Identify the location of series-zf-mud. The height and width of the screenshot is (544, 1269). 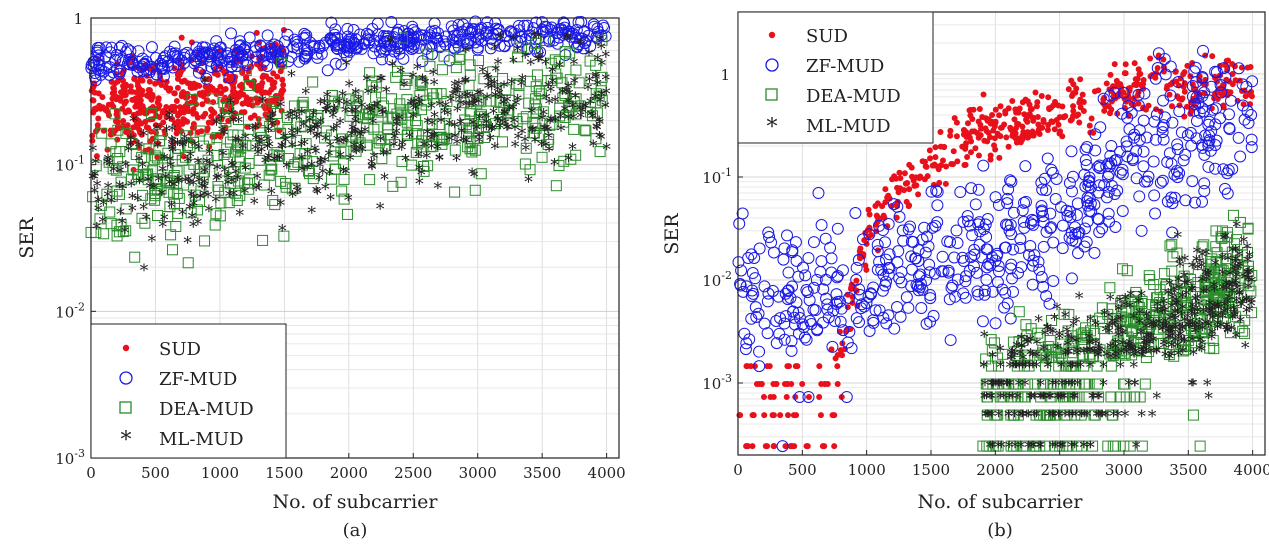
(348, 51).